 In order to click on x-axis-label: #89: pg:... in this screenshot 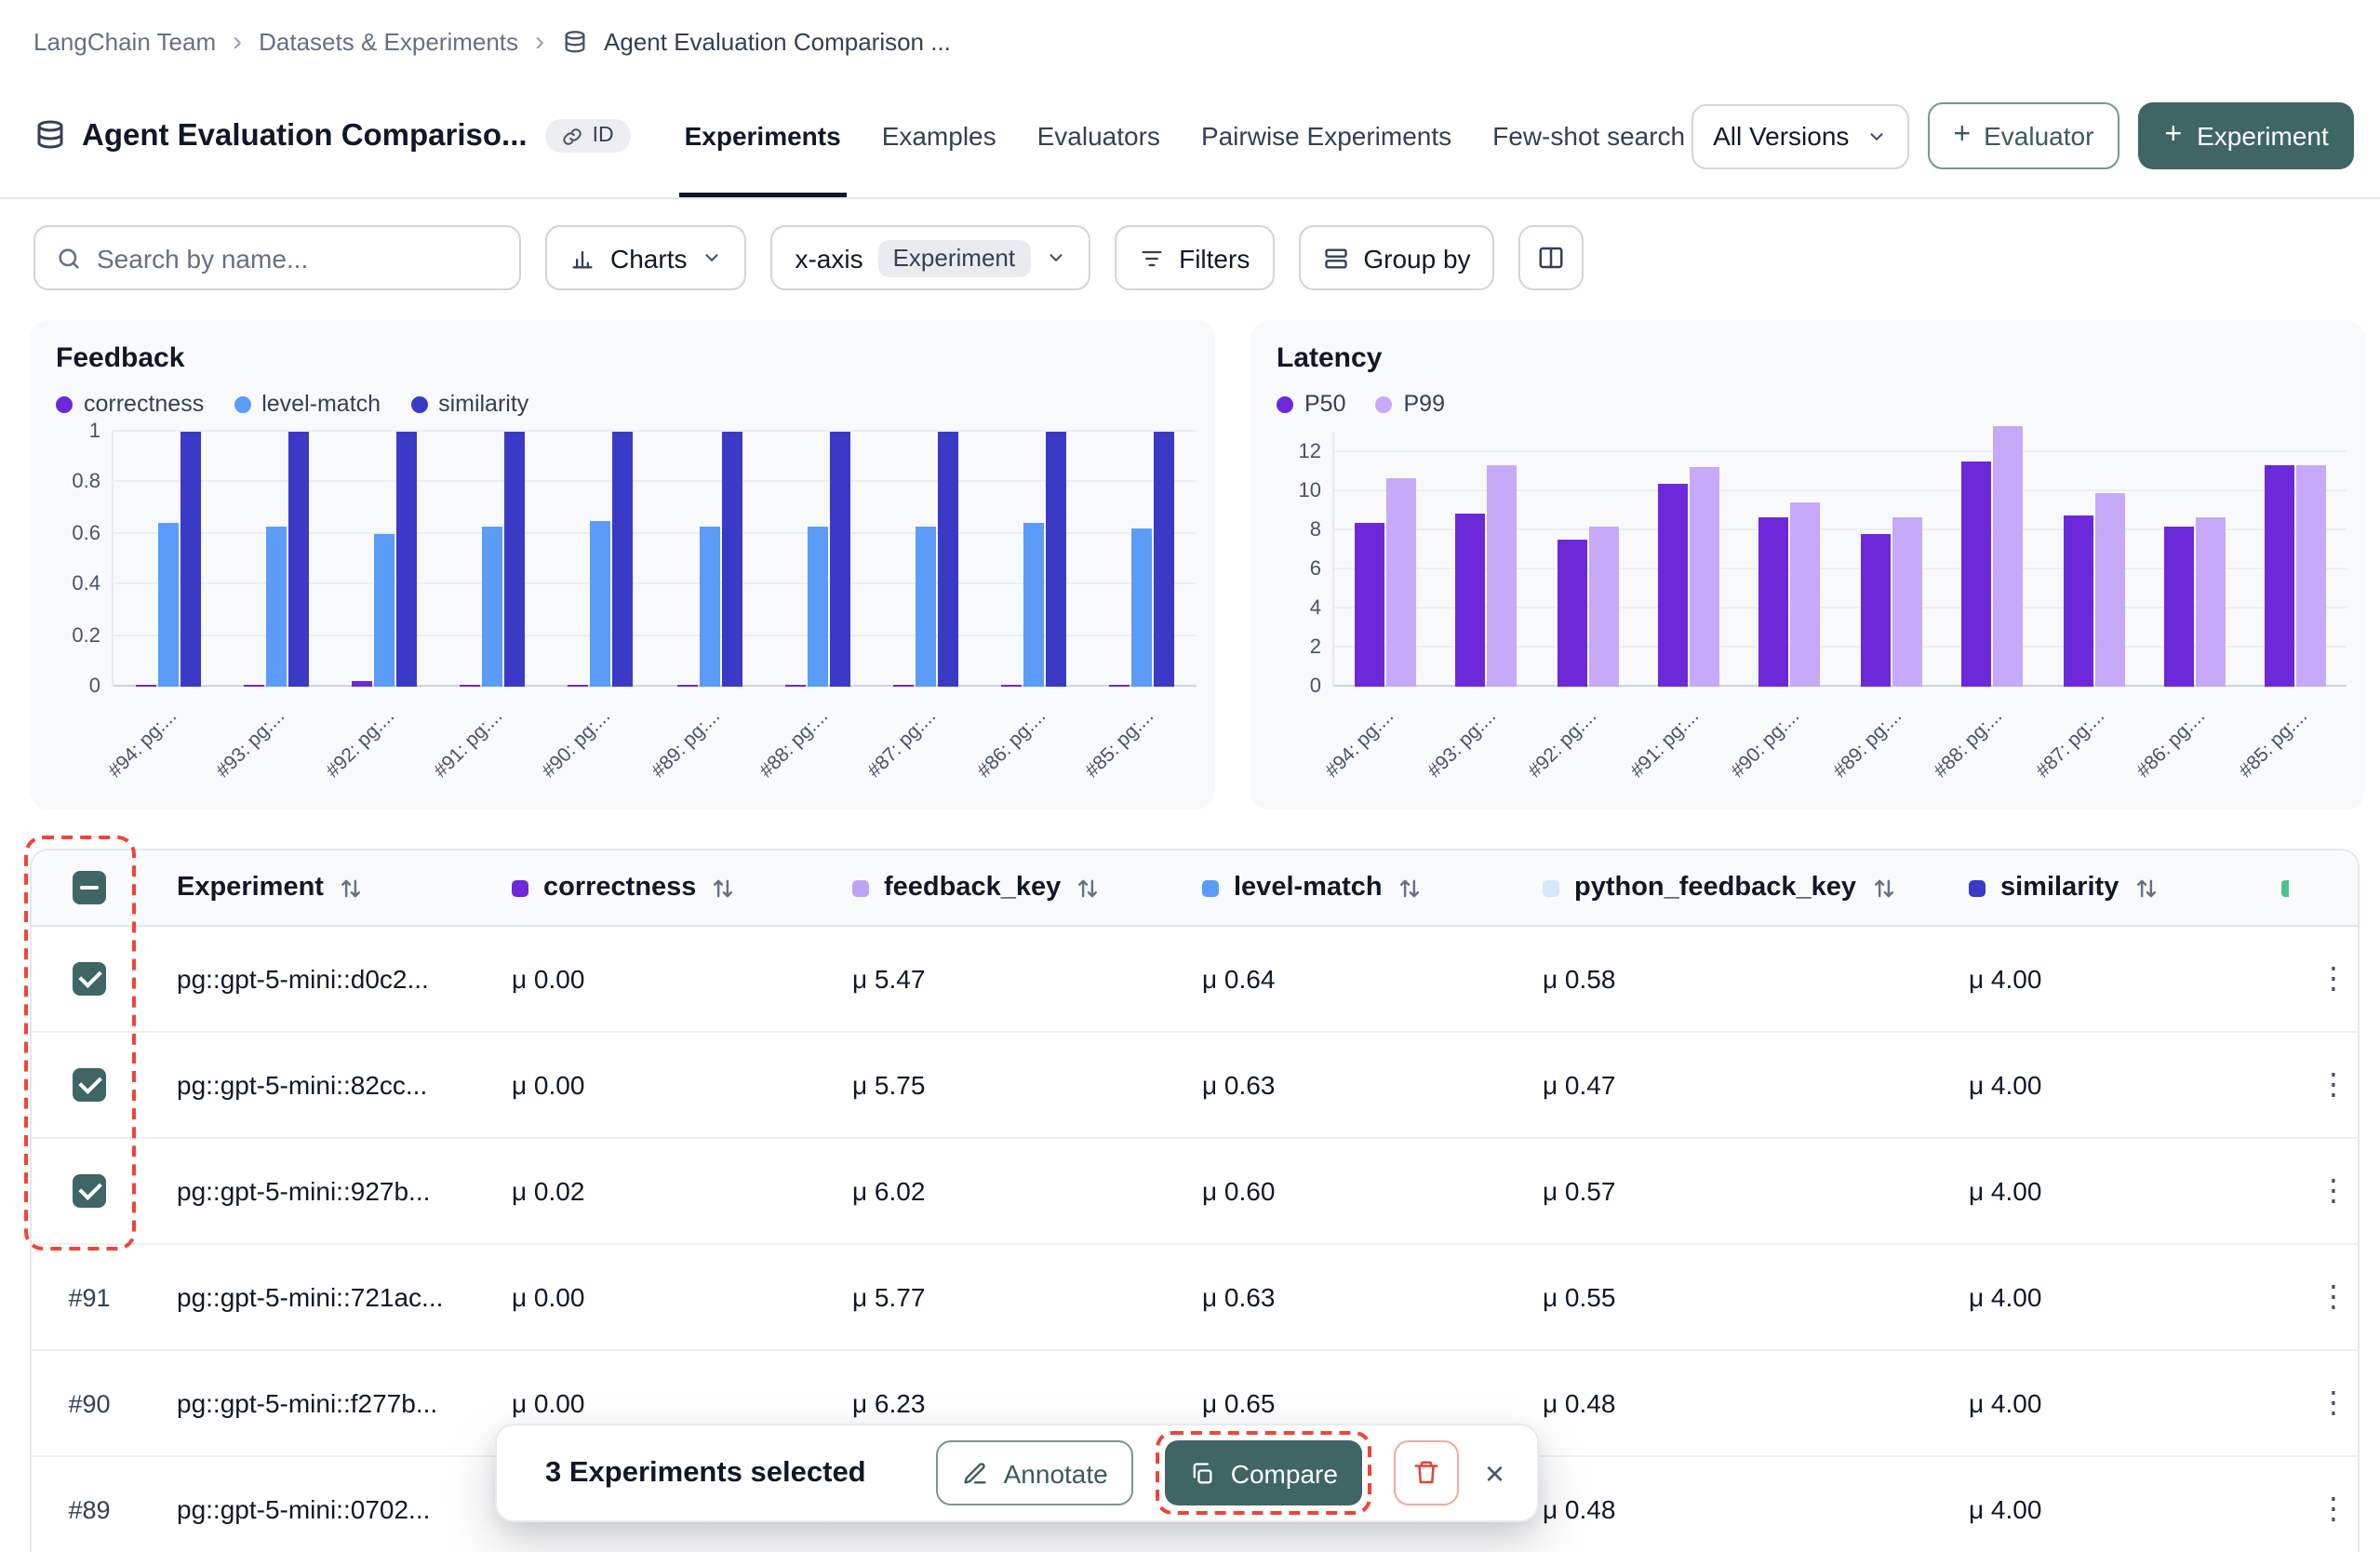, I will do `click(686, 744)`.